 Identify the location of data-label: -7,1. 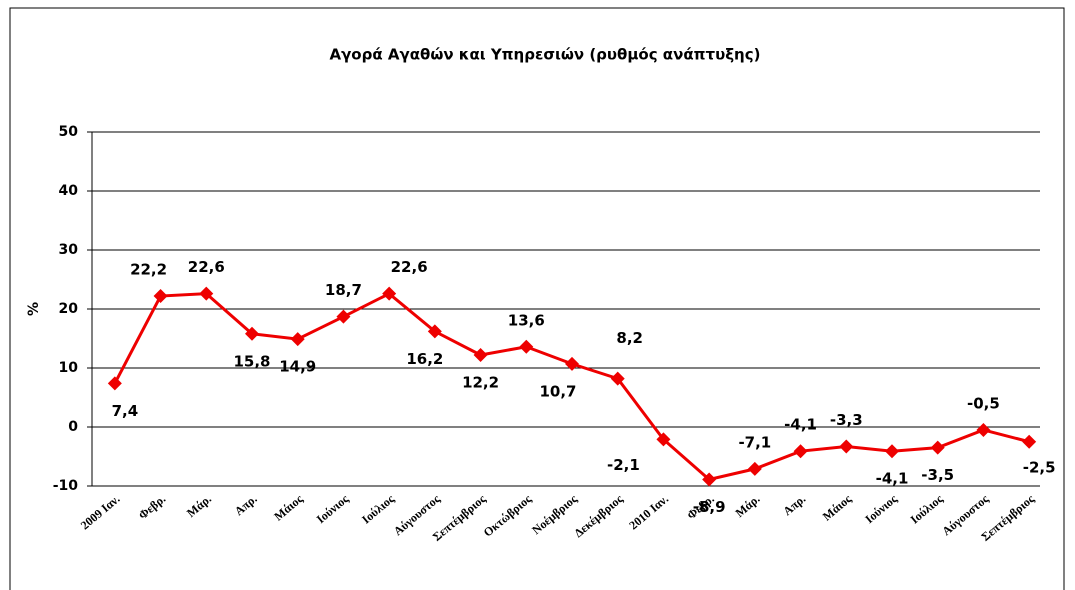
(754, 442).